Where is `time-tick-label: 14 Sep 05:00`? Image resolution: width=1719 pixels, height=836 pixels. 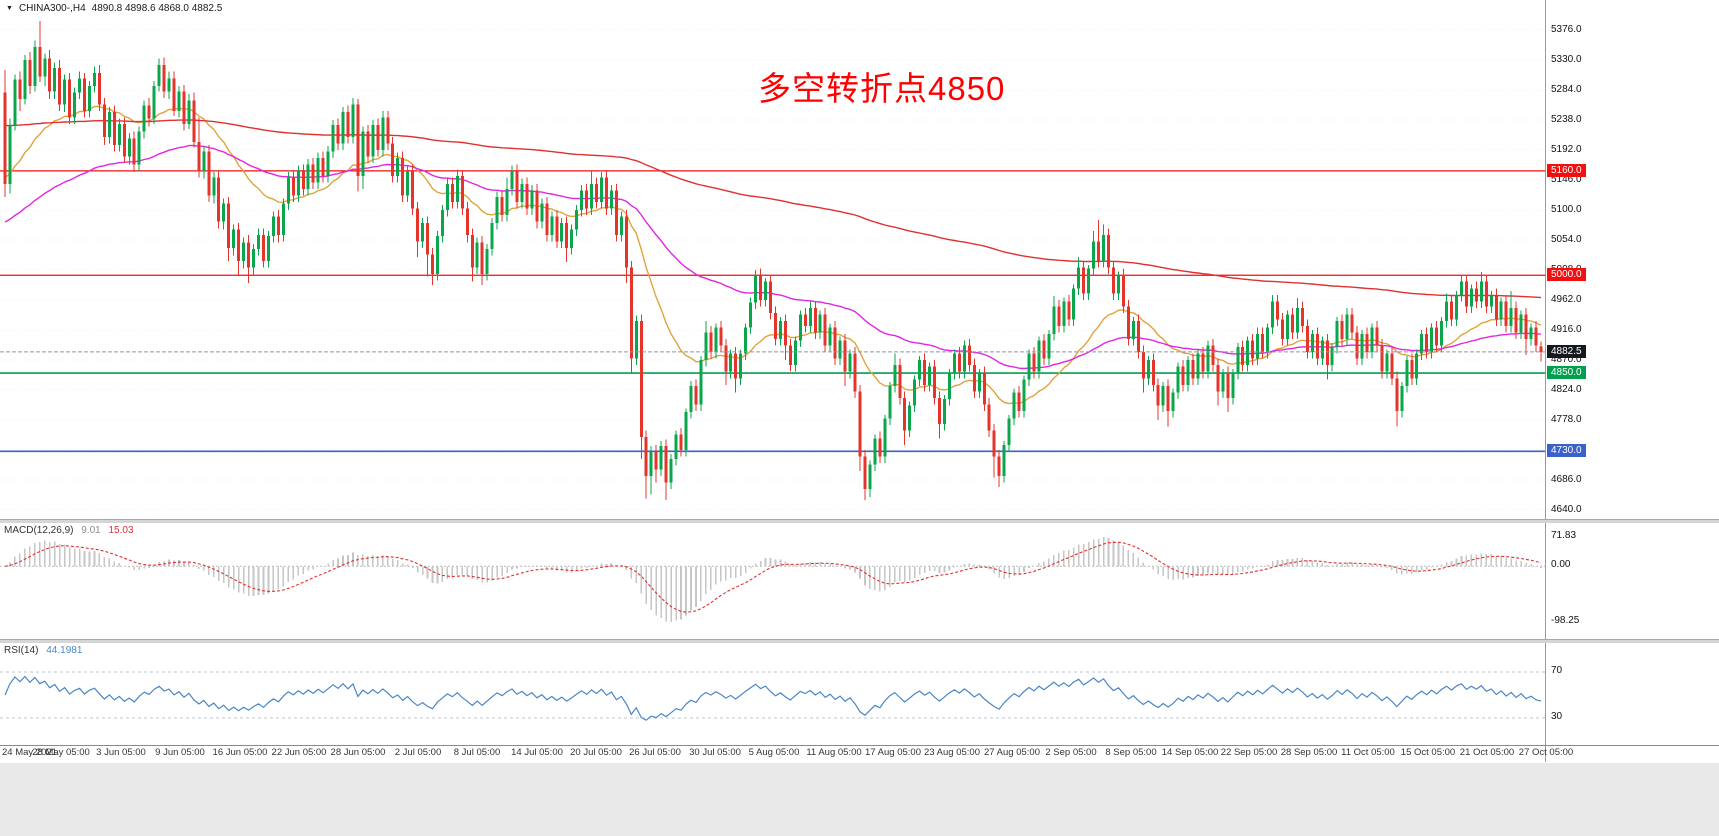
time-tick-label: 14 Sep 05:00 is located at coordinates (1190, 752).